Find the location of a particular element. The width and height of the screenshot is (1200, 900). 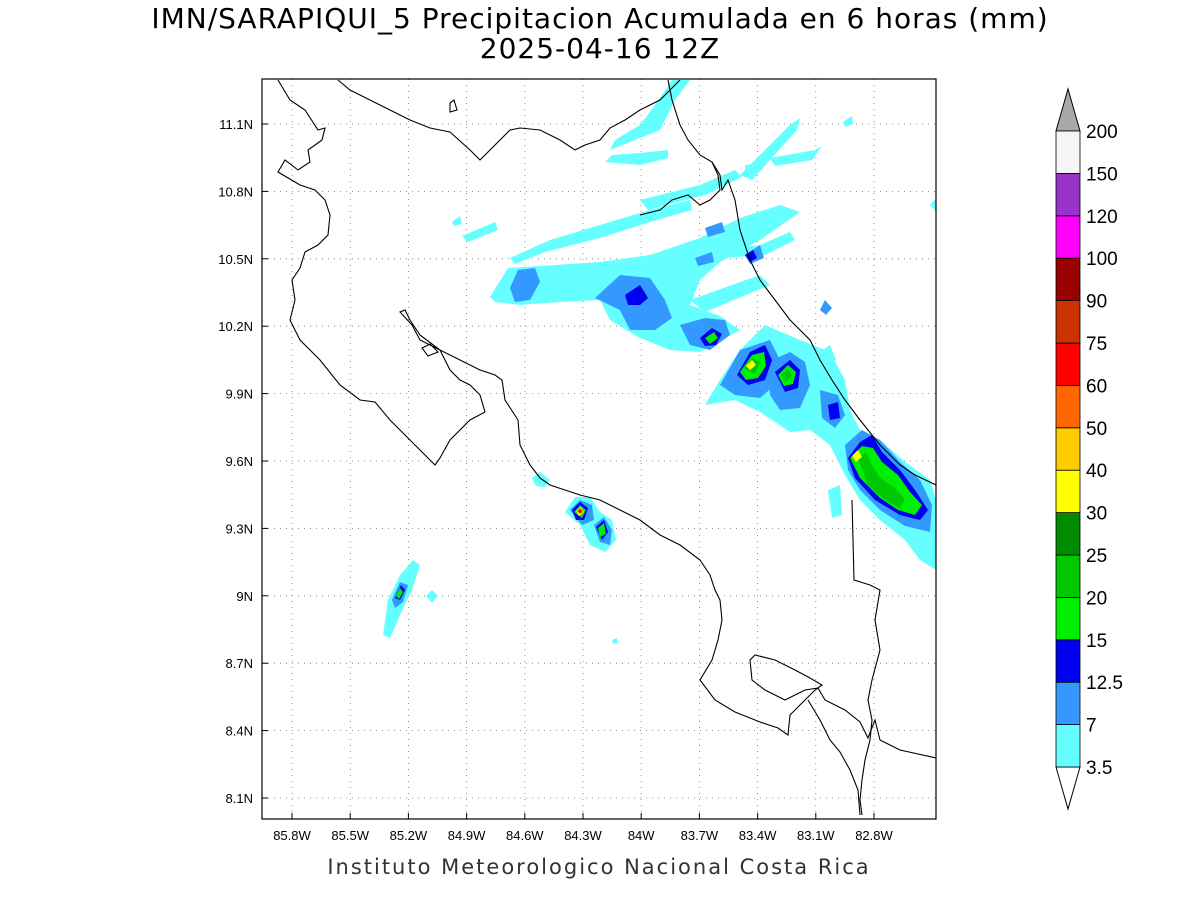

coastline-osa is located at coordinates (834, 757).